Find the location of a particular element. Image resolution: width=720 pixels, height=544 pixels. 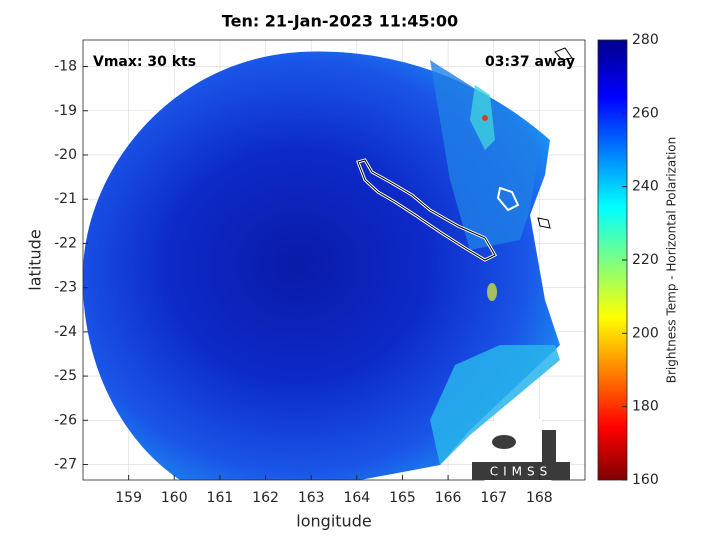

colorbar-tick-label: 260 is located at coordinates (645, 113).